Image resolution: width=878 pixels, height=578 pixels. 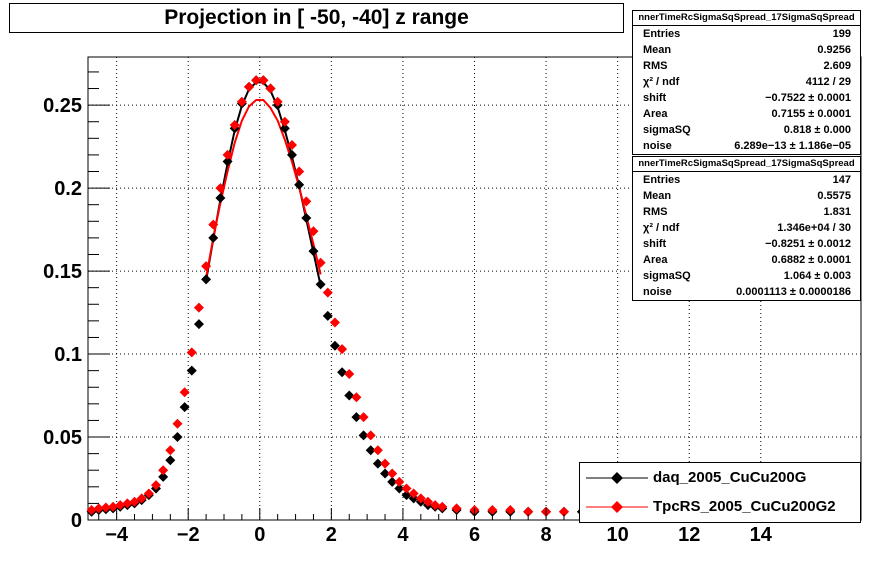 What do you see at coordinates (817, 276) in the screenshot?
I see `stats-value: 1.064 ± 0.003` at bounding box center [817, 276].